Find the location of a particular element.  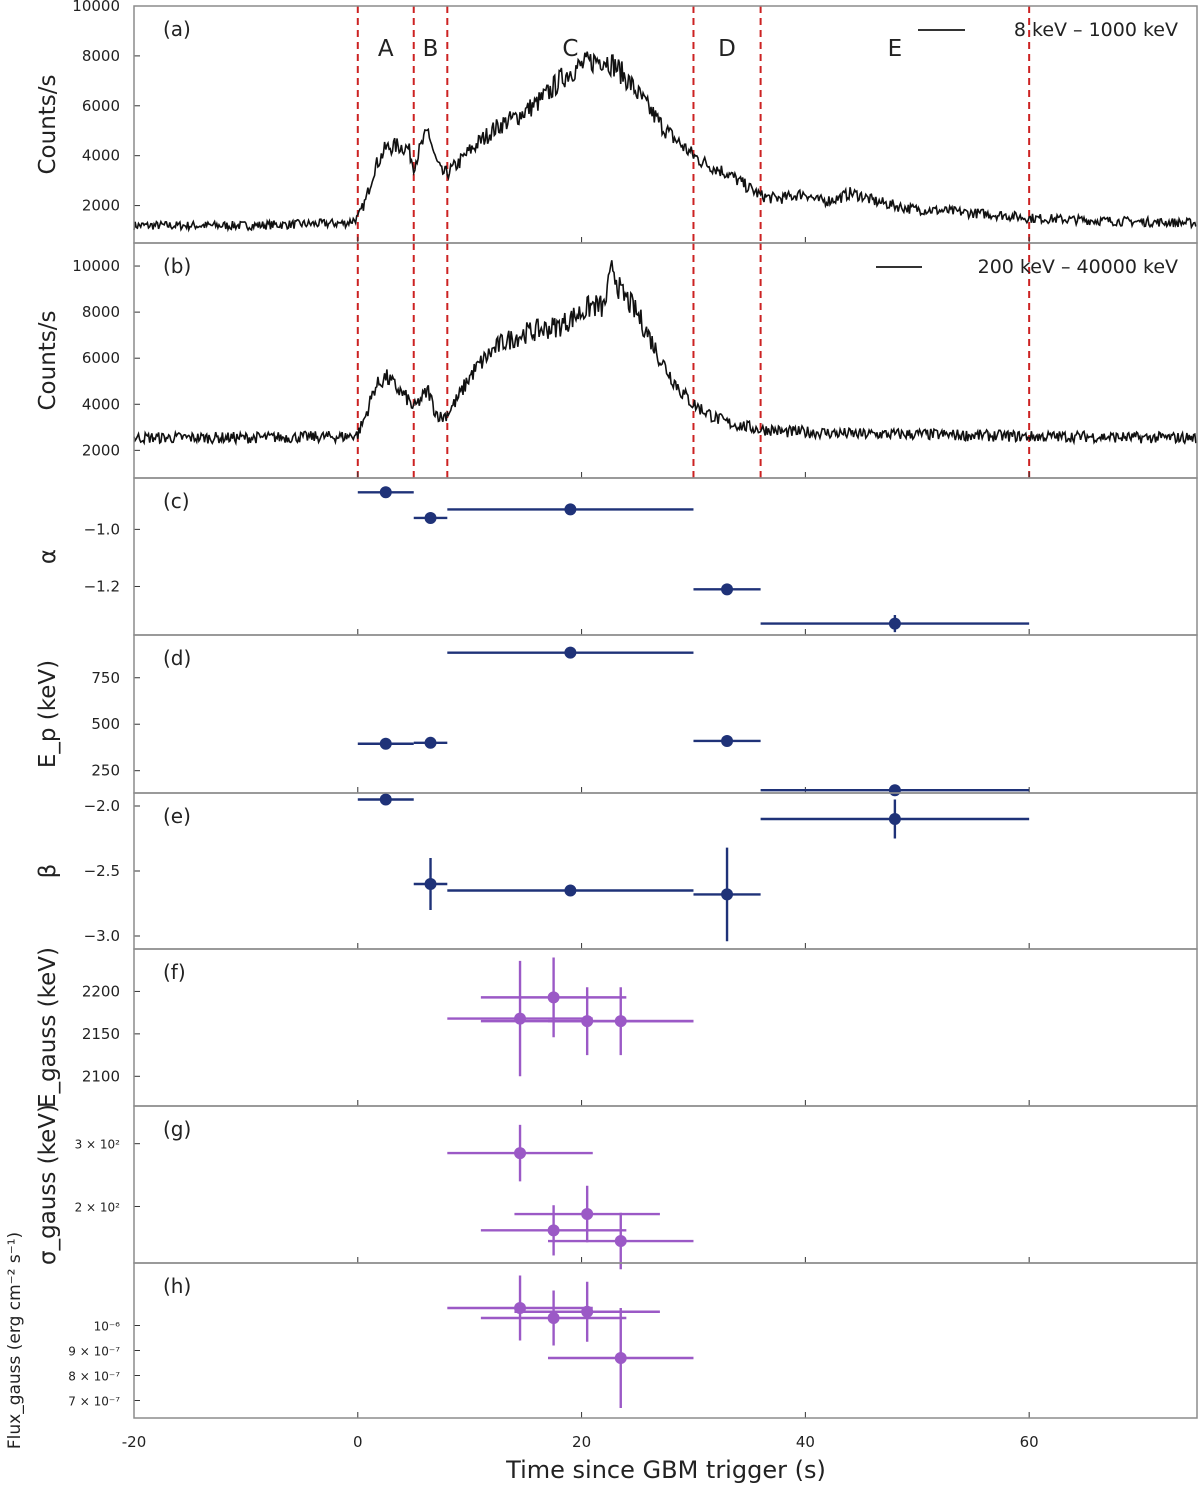

x-tick-label: 40 is located at coordinates (805, 1442).